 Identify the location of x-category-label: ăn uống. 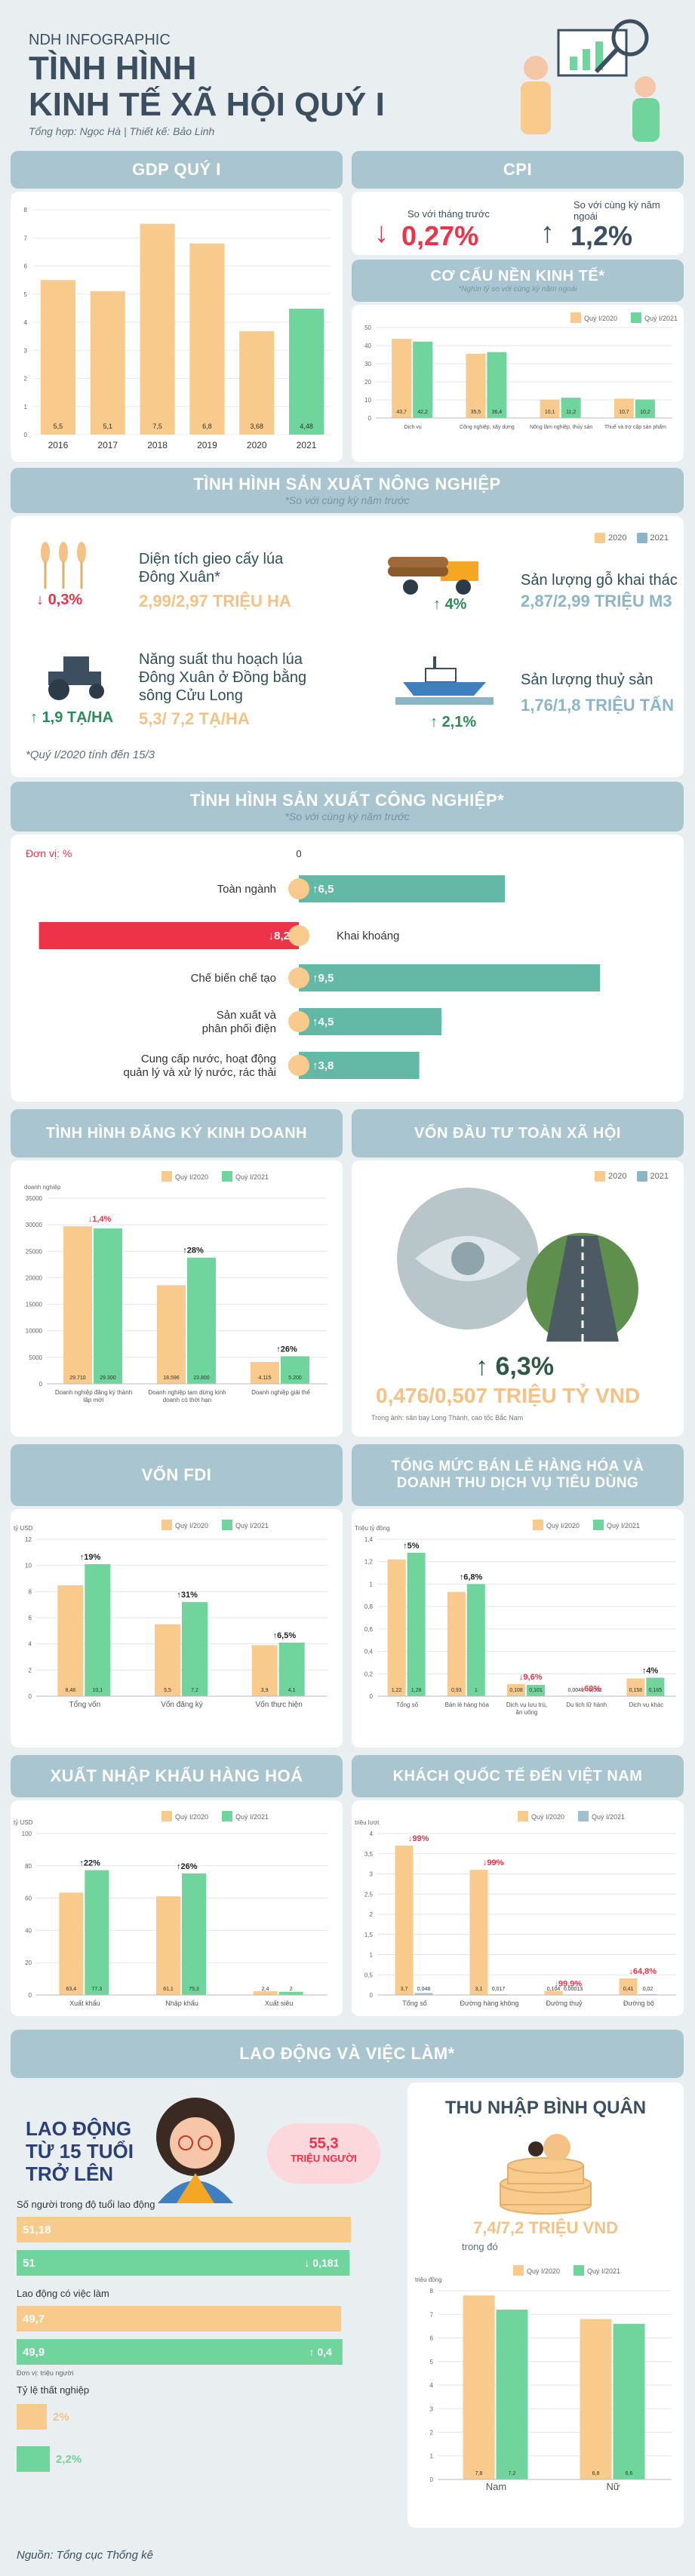
(527, 1712).